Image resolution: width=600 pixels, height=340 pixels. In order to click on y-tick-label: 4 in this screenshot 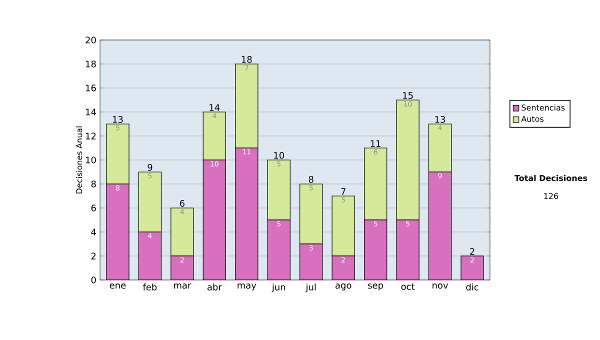, I will do `click(93, 232)`.